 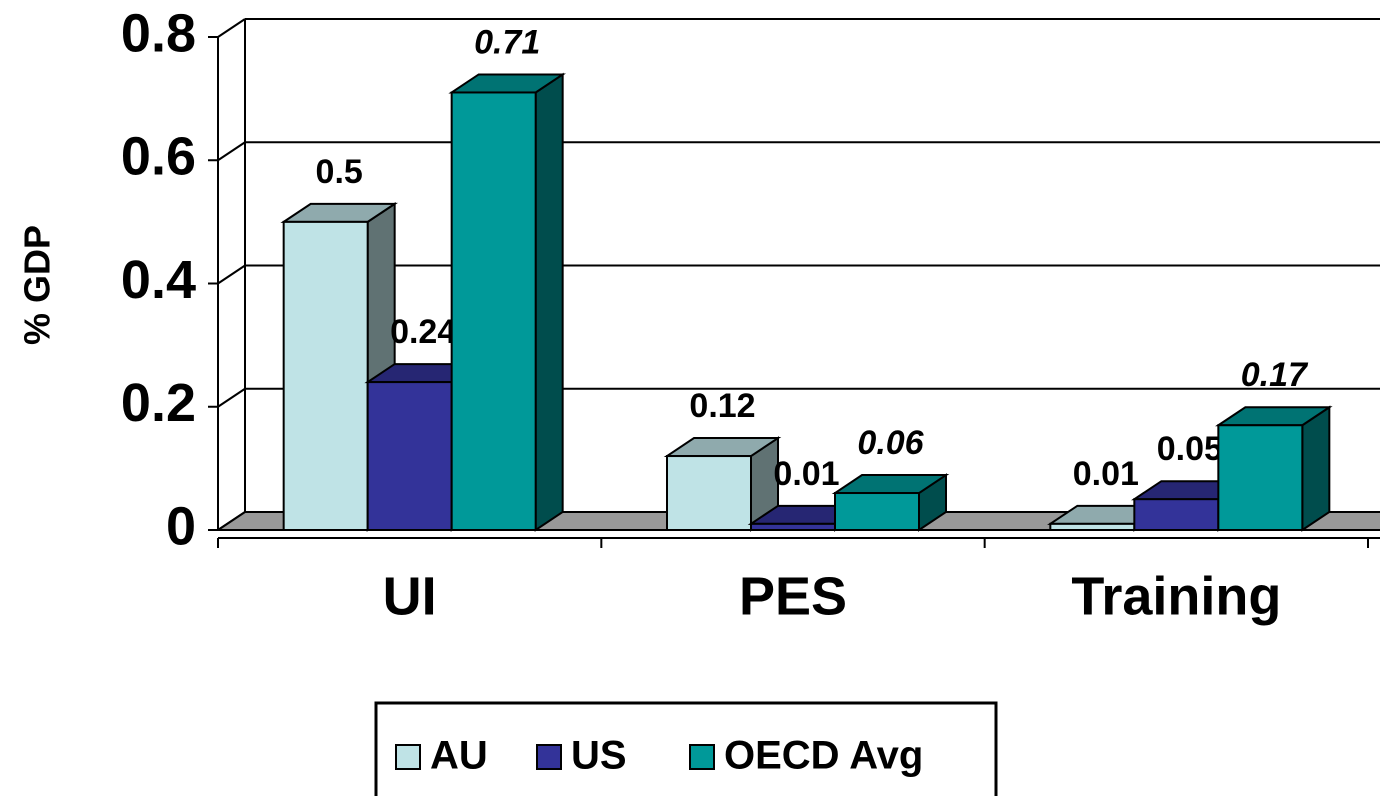 What do you see at coordinates (890, 443) in the screenshot?
I see `value-label: 0.06` at bounding box center [890, 443].